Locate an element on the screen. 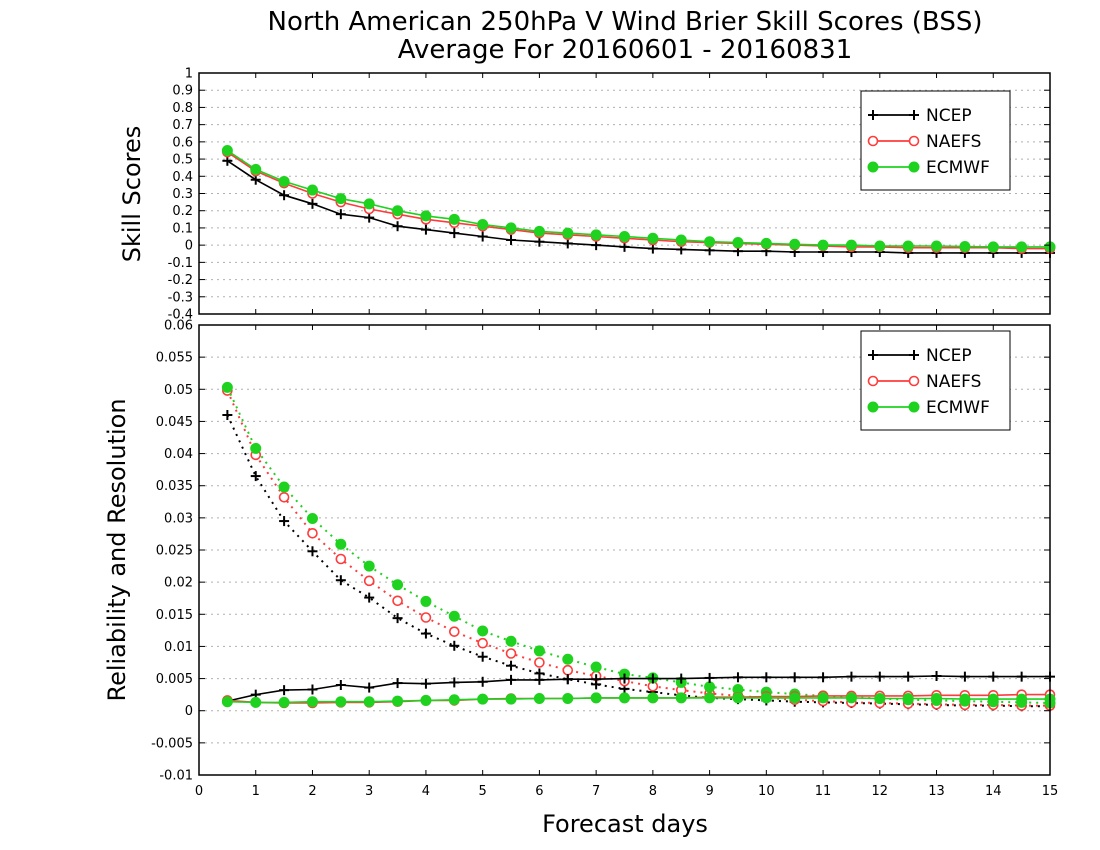 This screenshot has height=850, width=1100. x-tick-label: 11 is located at coordinates (823, 791).